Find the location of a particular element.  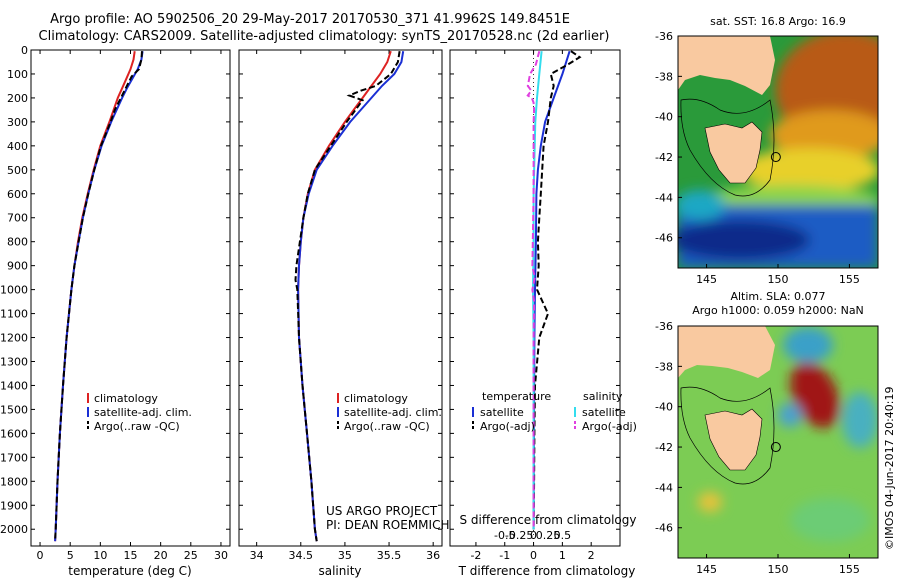

depth-tick-label: 700 is located at coordinates (17, 218).